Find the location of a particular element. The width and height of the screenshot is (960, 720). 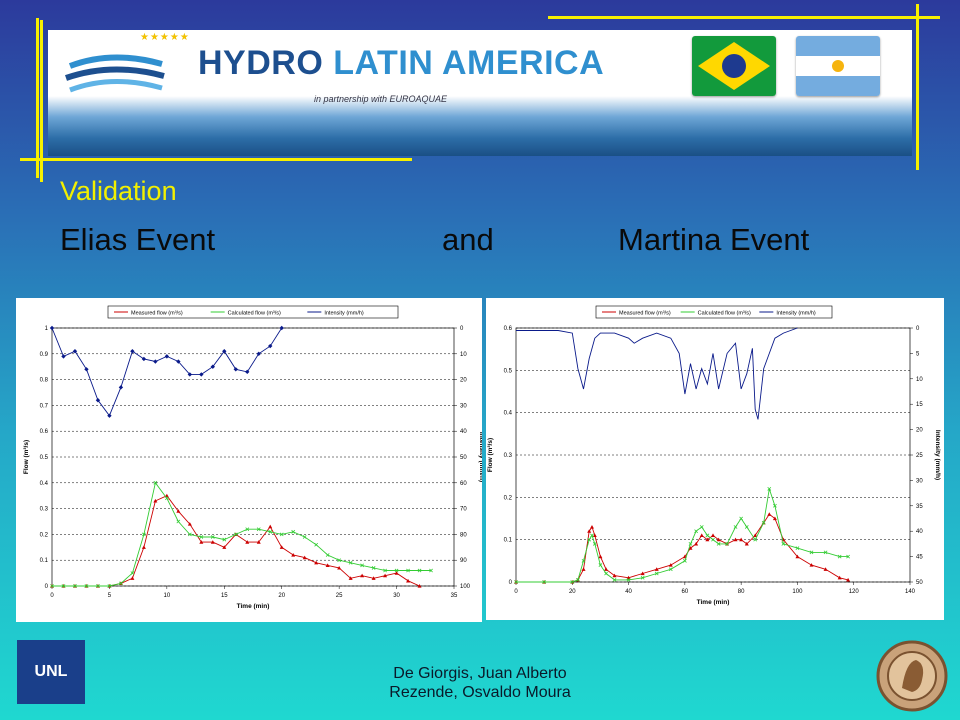

brand-right: LATIN AMERICA is located at coordinates (469, 63).